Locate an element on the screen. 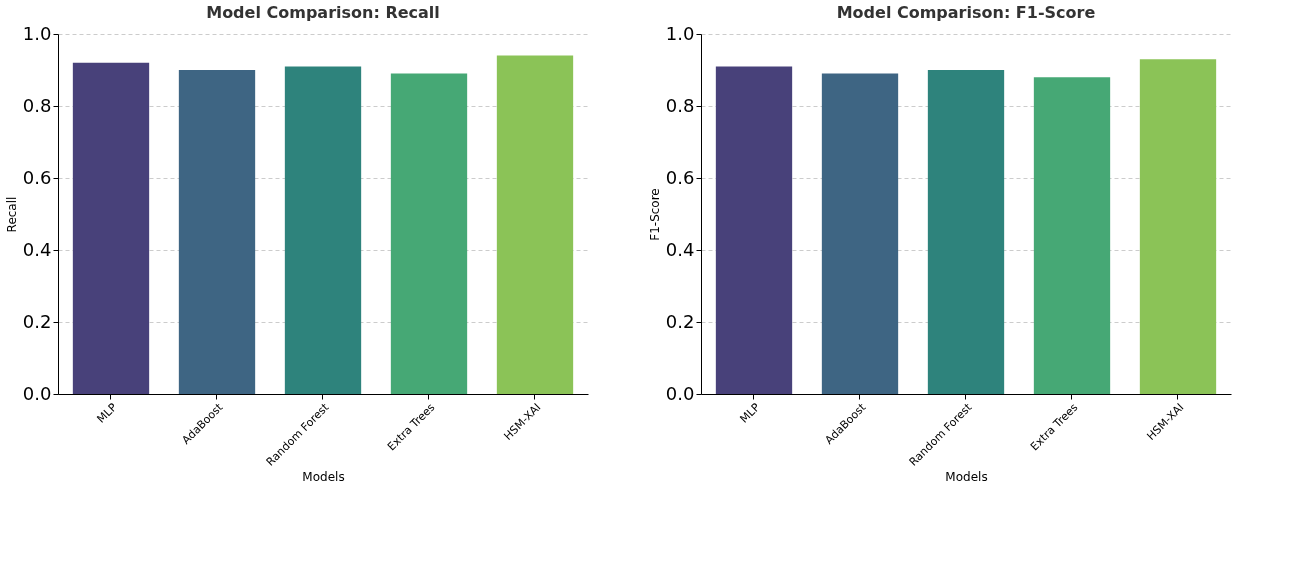  y-axis-title: F1-Score is located at coordinates (654, 214).